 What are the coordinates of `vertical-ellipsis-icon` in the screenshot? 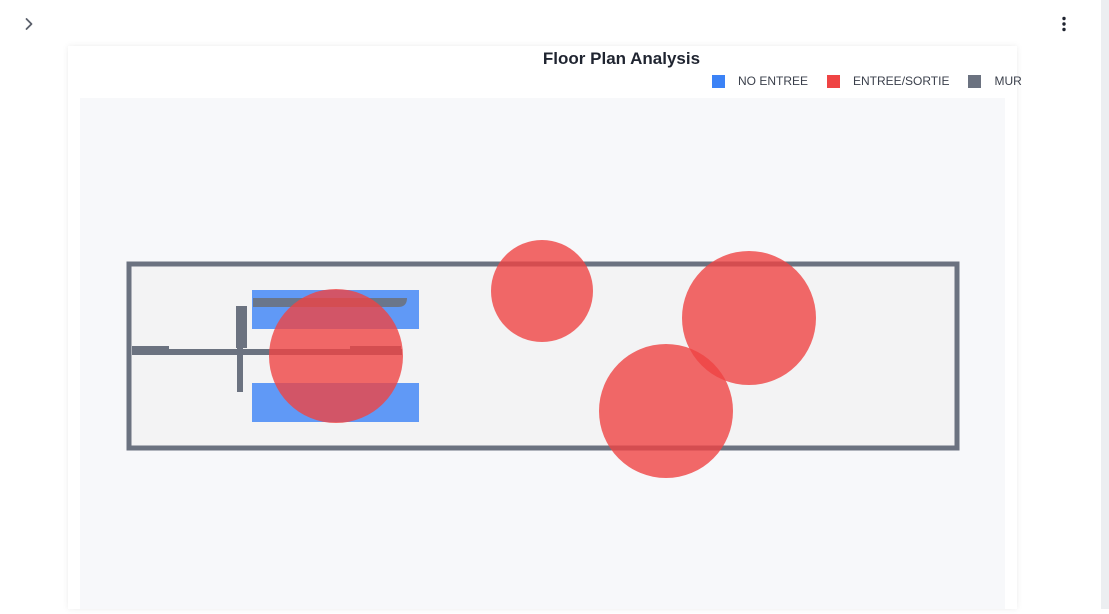 It's located at (1064, 24).